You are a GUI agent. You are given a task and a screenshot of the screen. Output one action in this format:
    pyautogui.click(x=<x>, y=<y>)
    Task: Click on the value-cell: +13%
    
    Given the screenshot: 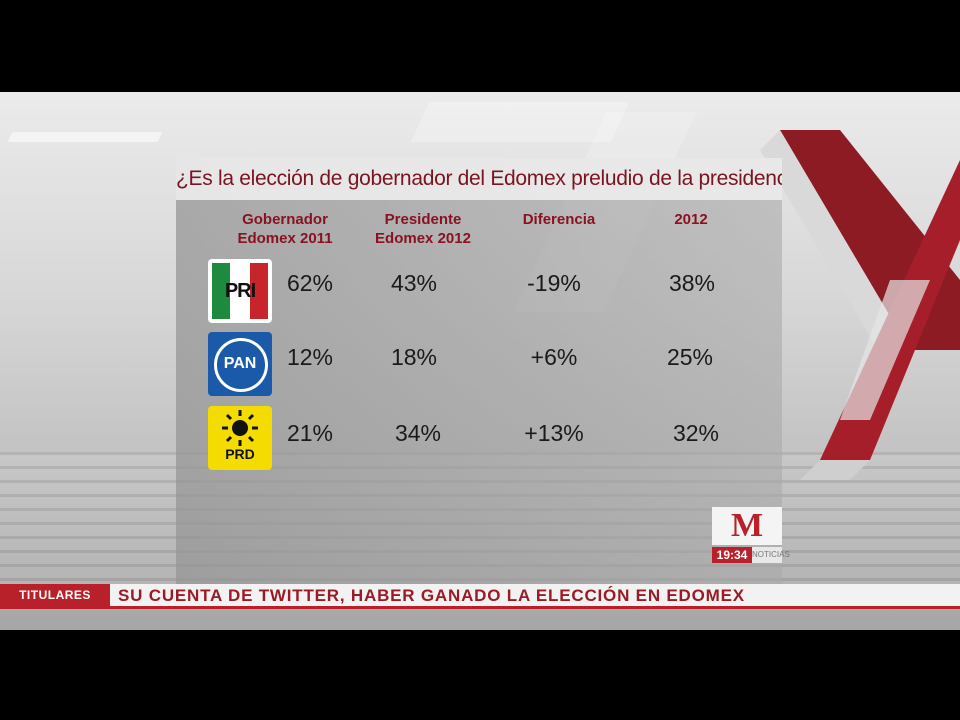 What is the action you would take?
    pyautogui.click(x=554, y=433)
    